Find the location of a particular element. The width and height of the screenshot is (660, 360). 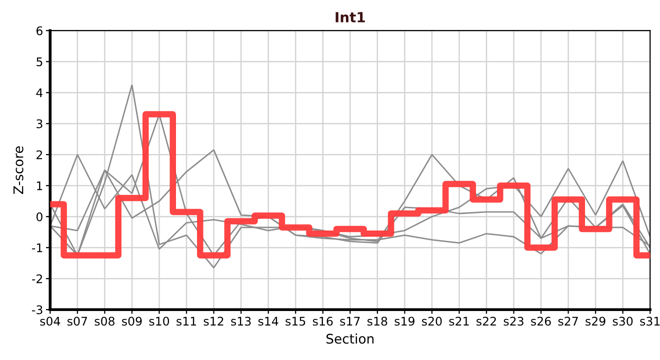

x-tick-label: s19 is located at coordinates (404, 321).